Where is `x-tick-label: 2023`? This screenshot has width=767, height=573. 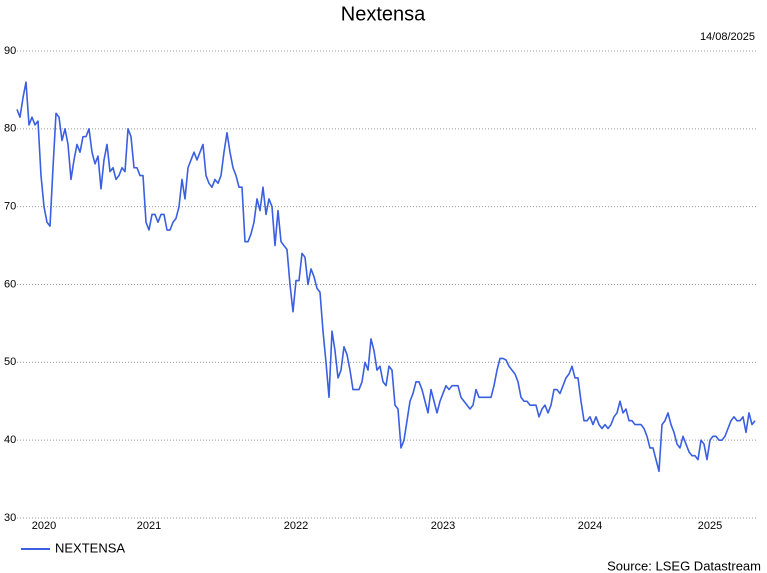 x-tick-label: 2023 is located at coordinates (443, 526).